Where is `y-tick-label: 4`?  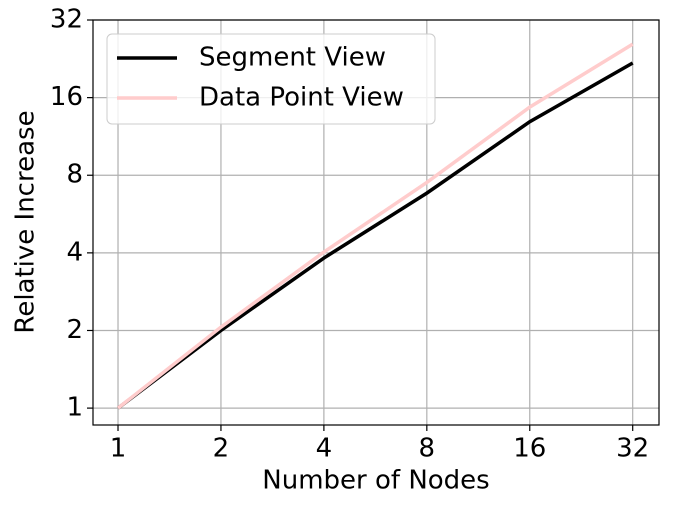 y-tick-label: 4 is located at coordinates (74, 252).